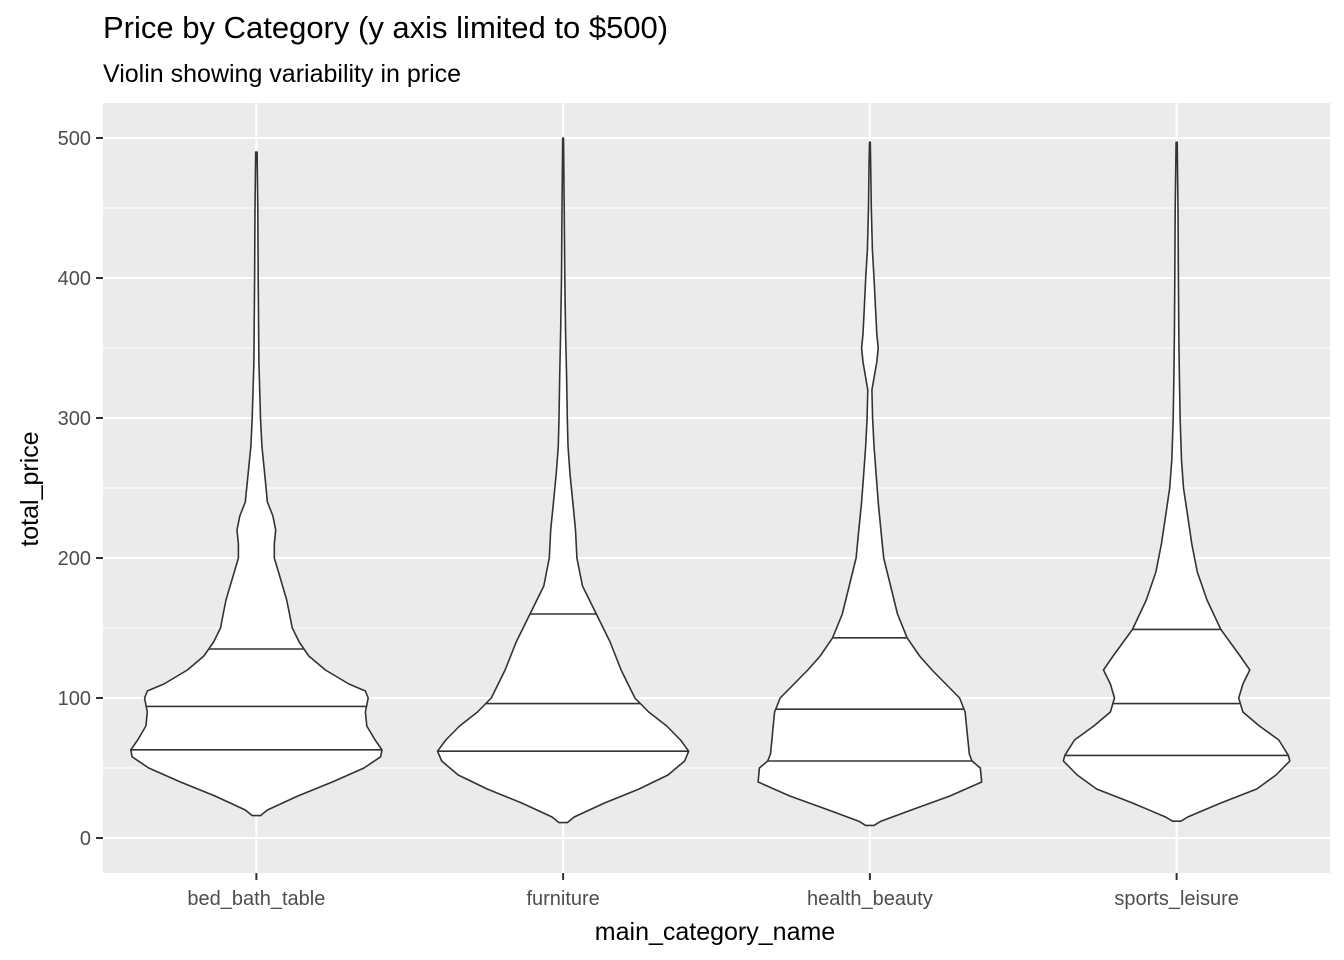 The height and width of the screenshot is (960, 1344). What do you see at coordinates (74, 139) in the screenshot?
I see `y-tick-label: 500` at bounding box center [74, 139].